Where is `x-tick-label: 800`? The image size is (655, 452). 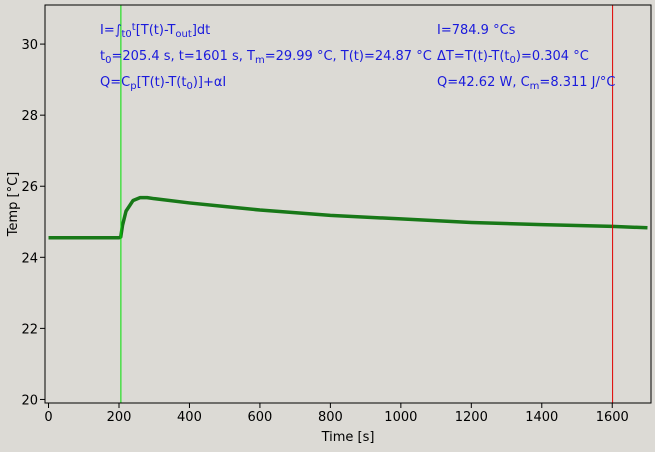 x-tick-label: 800 is located at coordinates (330, 417).